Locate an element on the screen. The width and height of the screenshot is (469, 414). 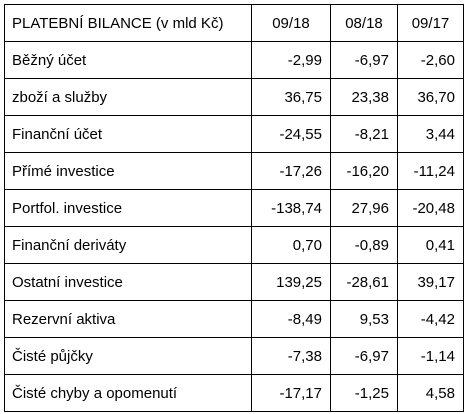
cell-value: -2,99 is located at coordinates (291, 60).